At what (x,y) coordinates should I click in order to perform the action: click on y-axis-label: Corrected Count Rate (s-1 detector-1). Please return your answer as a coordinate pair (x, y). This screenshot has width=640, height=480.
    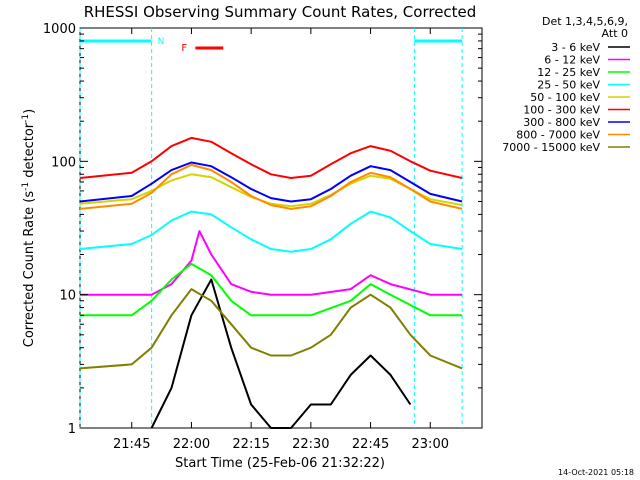
    Looking at the image, I should click on (29, 228).